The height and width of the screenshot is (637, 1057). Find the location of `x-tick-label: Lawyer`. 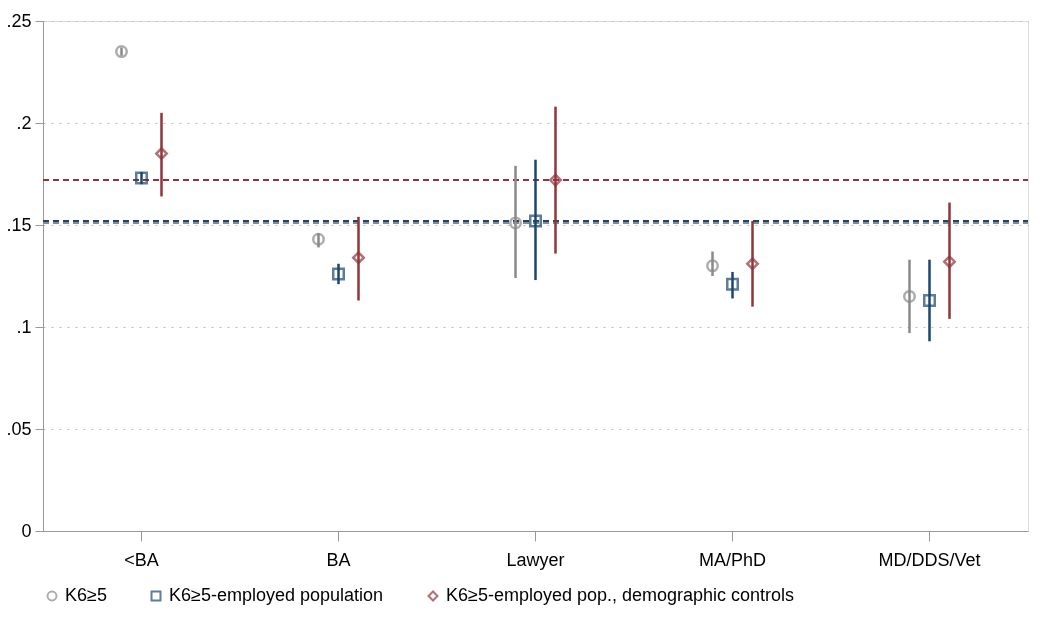

x-tick-label: Lawyer is located at coordinates (535, 559).